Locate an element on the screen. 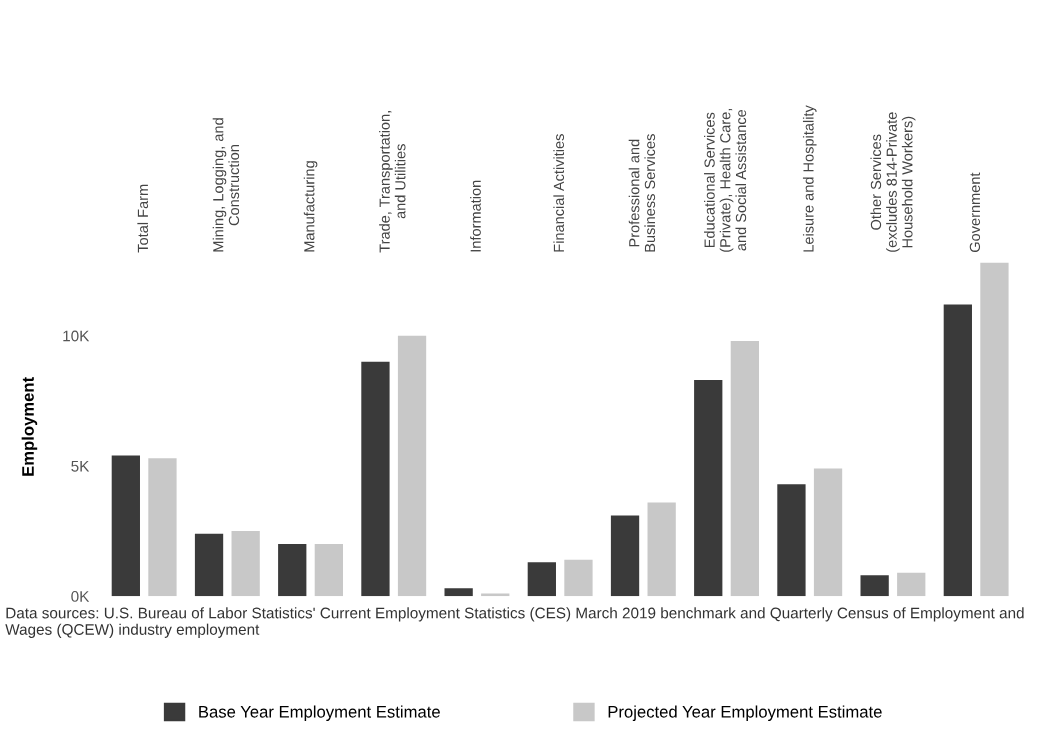 This screenshot has width=1047, height=736. x-tick-label: Educational Services (Private), Health Care, and Social Assistance is located at coordinates (725, 180).